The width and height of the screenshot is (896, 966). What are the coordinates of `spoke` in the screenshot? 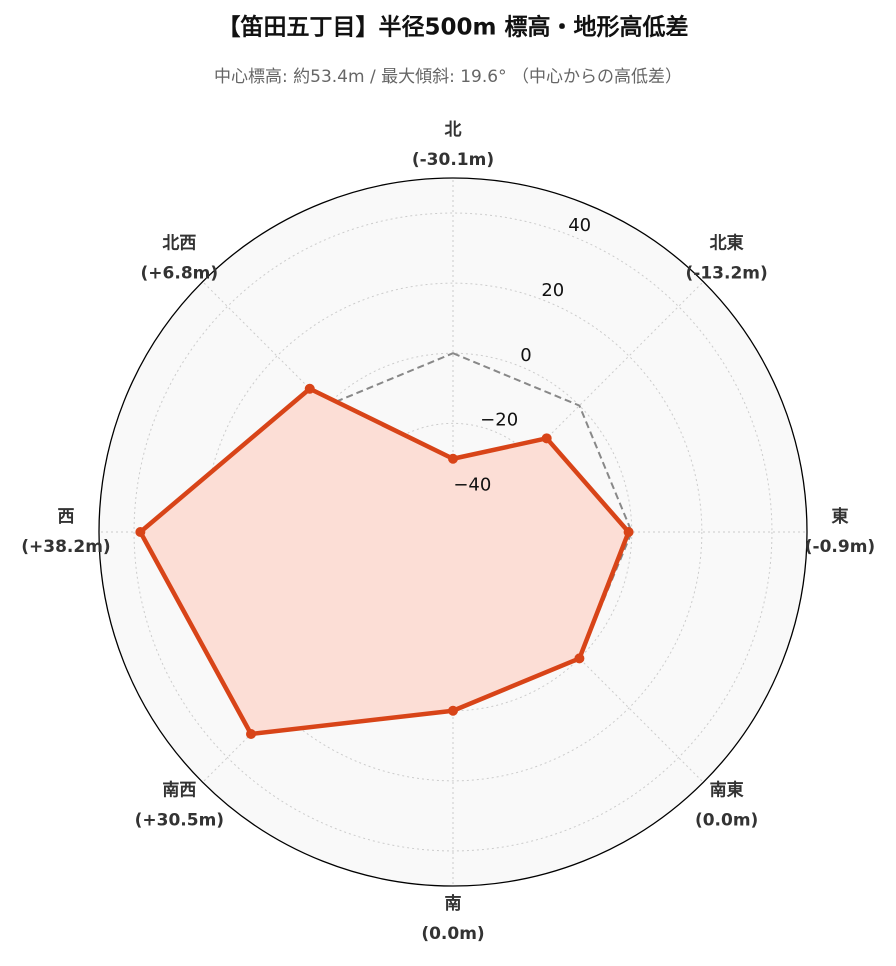 It's located at (578, 407).